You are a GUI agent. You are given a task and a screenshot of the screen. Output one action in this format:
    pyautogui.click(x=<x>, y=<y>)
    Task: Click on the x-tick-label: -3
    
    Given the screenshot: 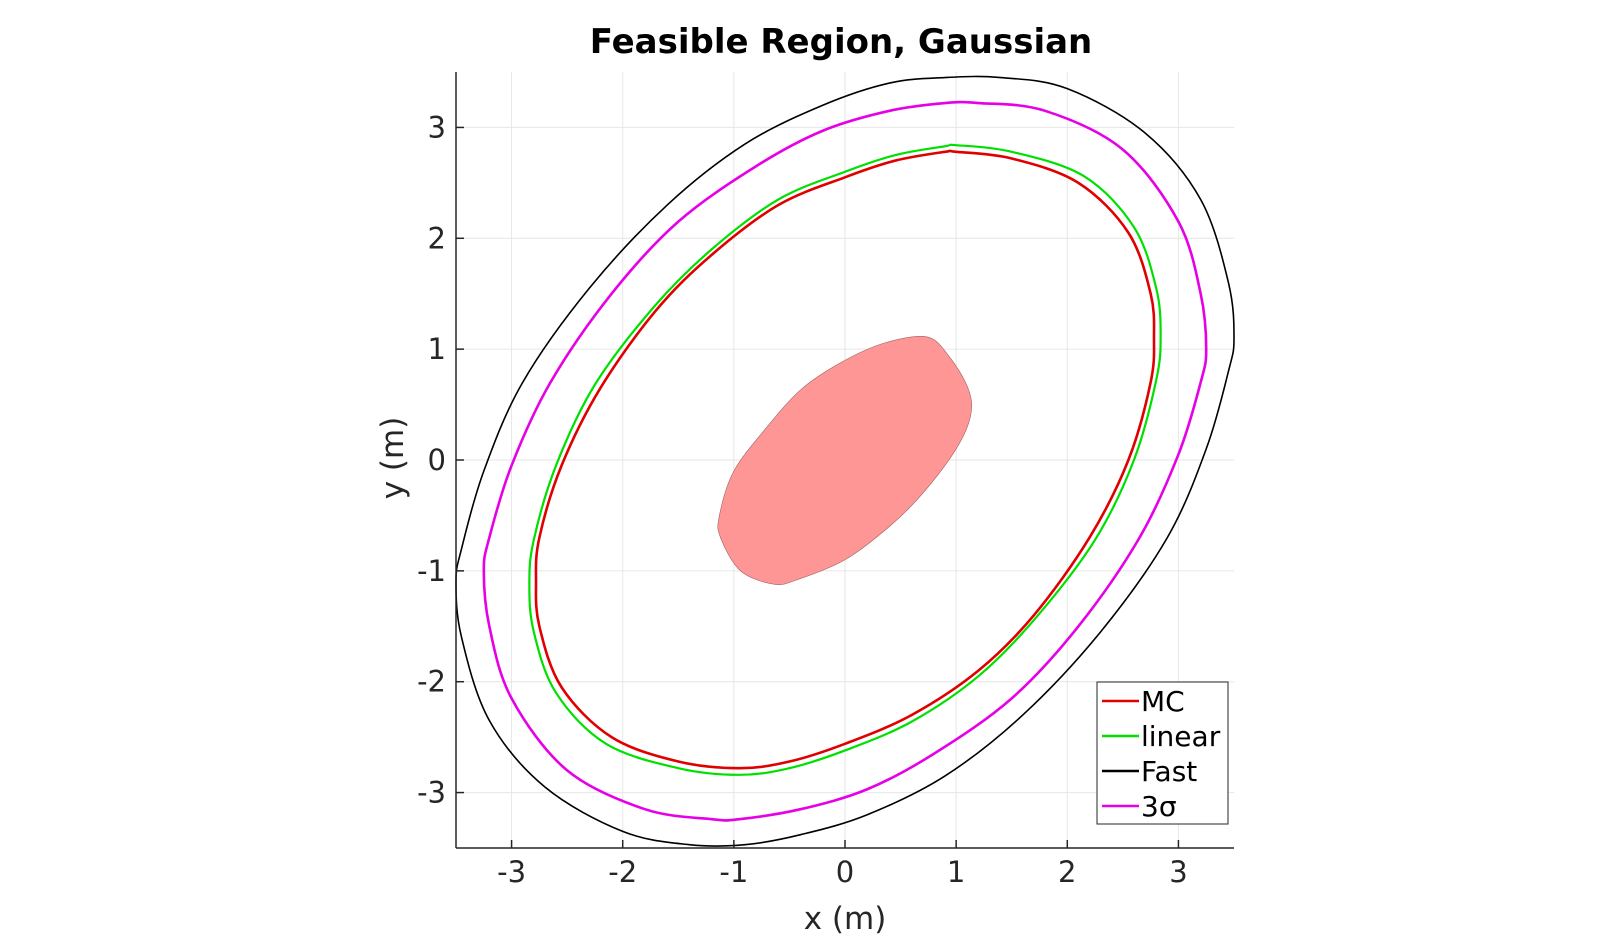 What is the action you would take?
    pyautogui.click(x=511, y=872)
    